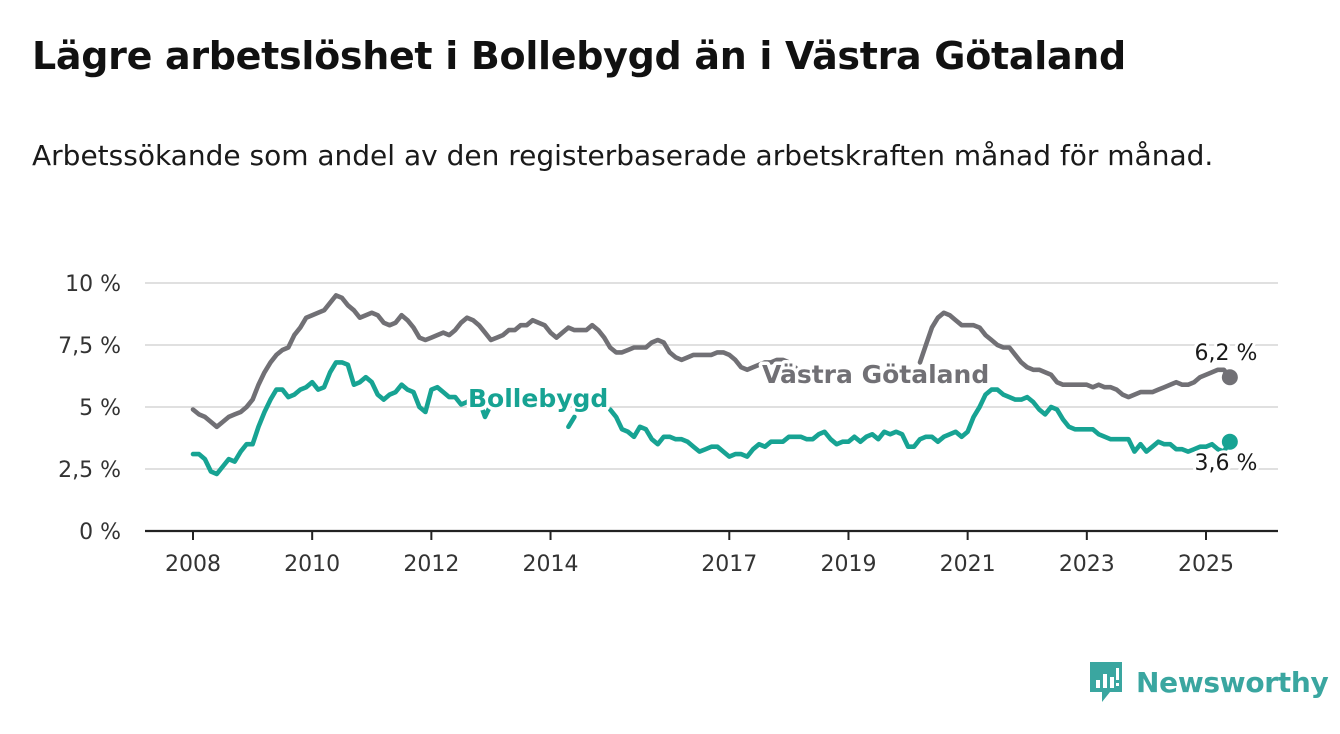 The width and height of the screenshot is (1340, 734). Describe the element at coordinates (538, 398) in the screenshot. I see `series-name-label: Bollebygd` at that location.